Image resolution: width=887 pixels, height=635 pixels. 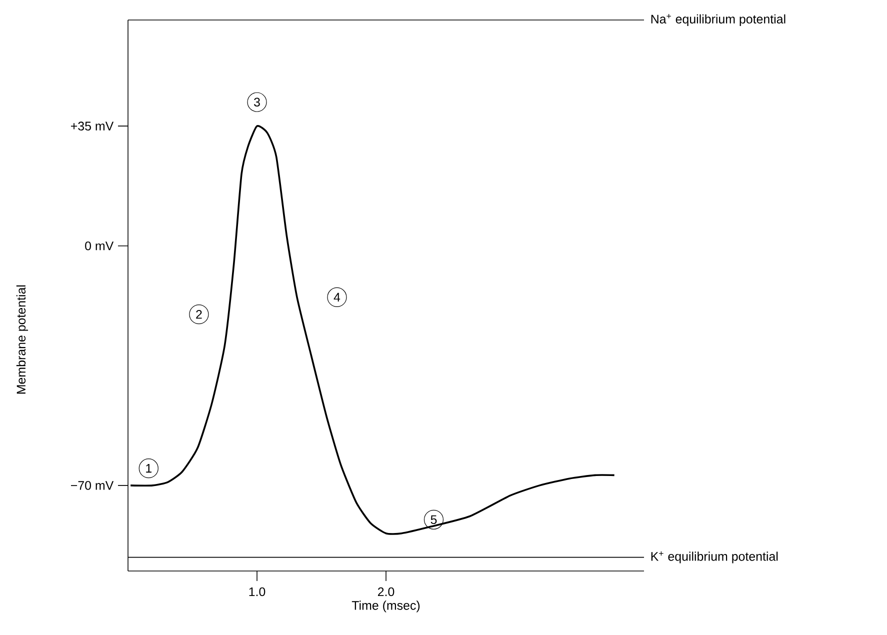 I want to click on y-tick-label: +35 mV, so click(x=92, y=126).